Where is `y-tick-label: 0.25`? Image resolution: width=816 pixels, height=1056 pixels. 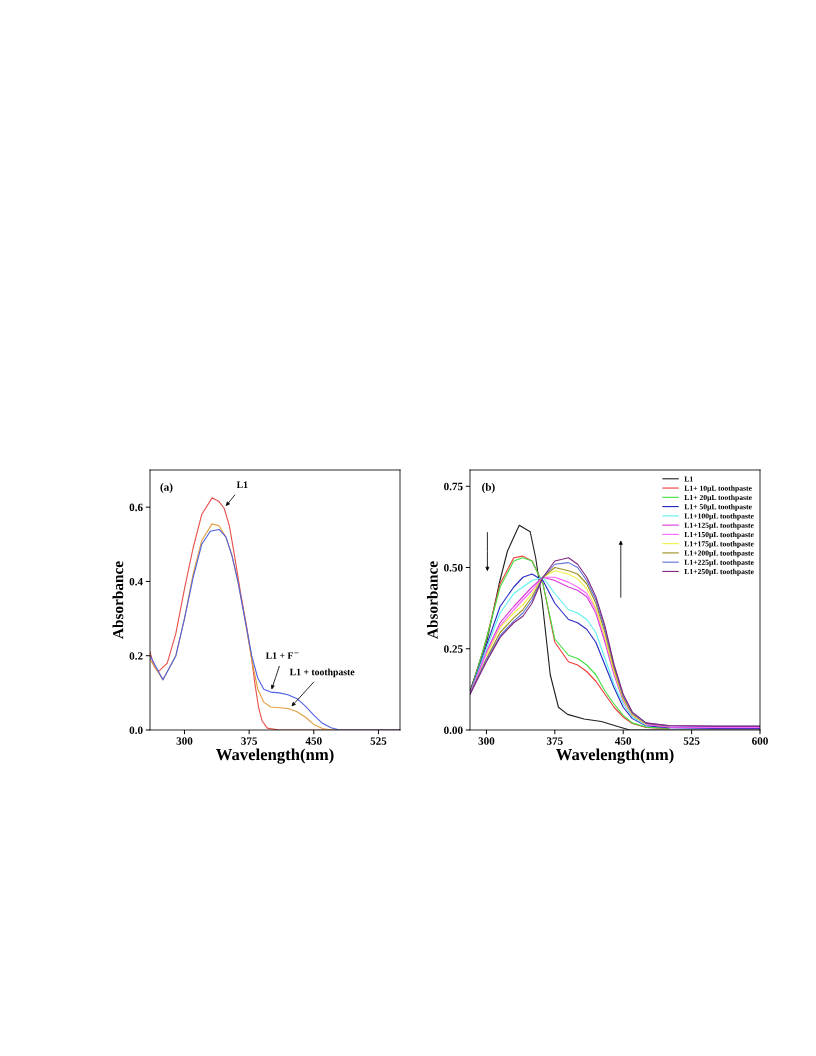 y-tick-label: 0.25 is located at coordinates (453, 649).